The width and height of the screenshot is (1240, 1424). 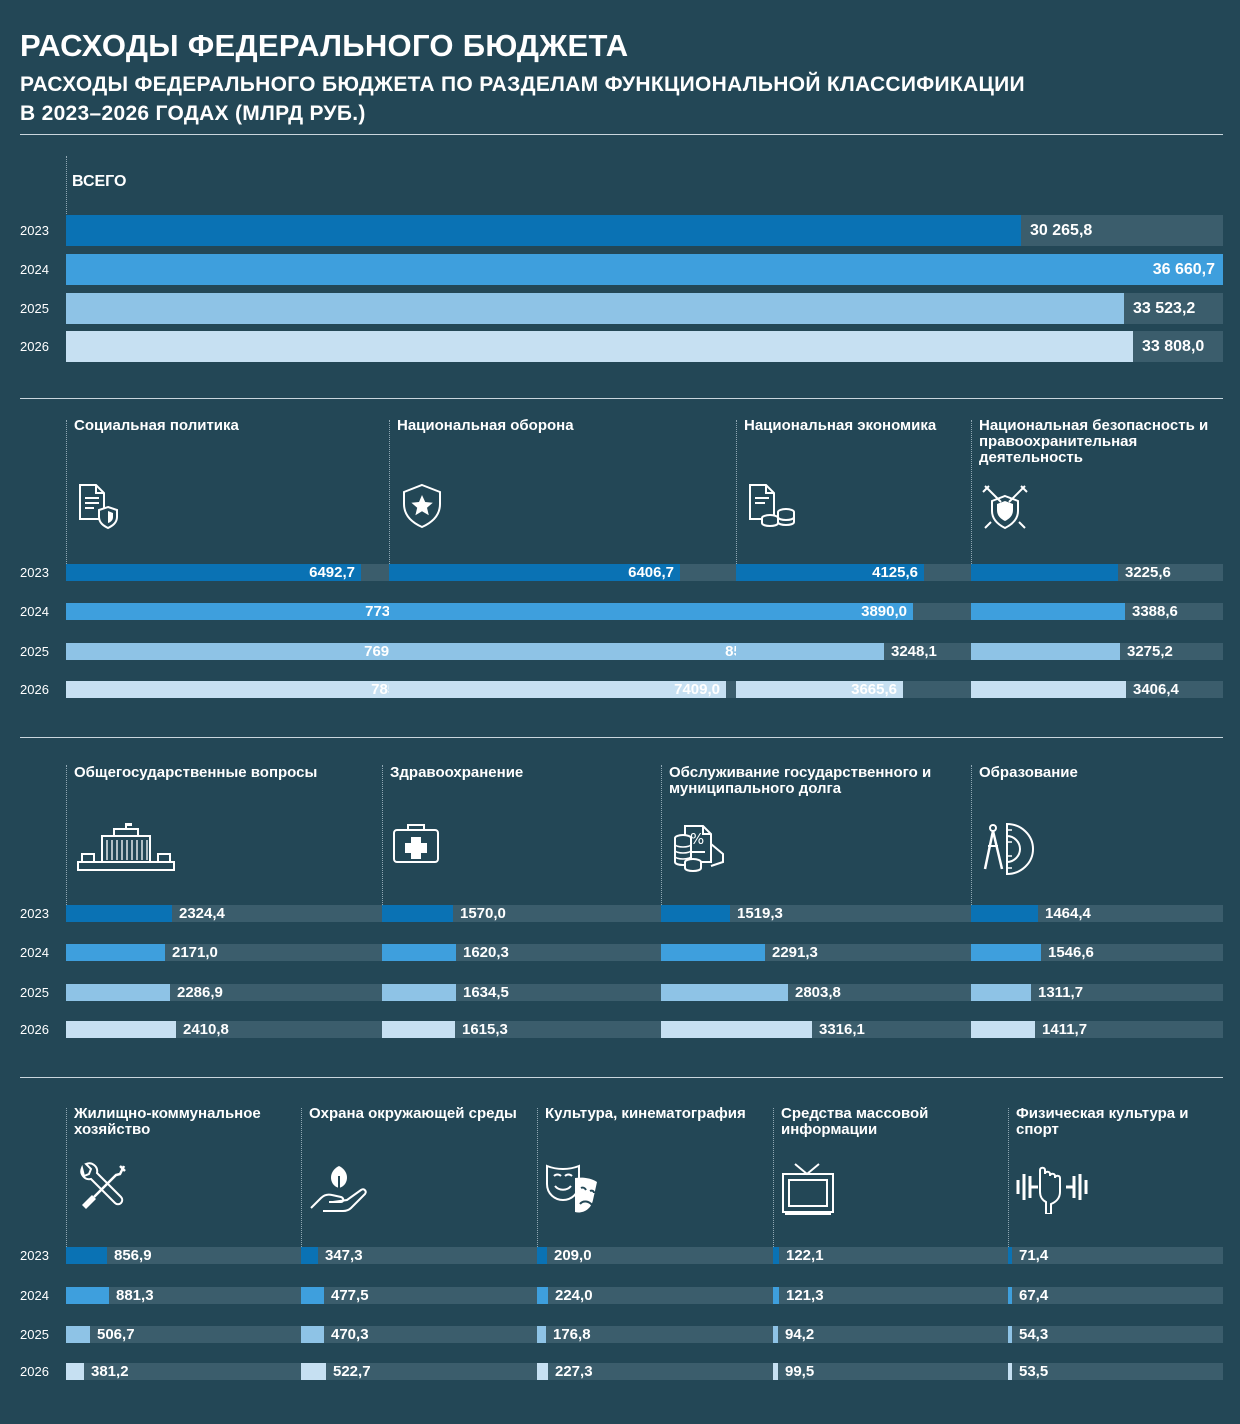 What do you see at coordinates (651, 572) in the screenshot?
I see `value-label: 6406,7` at bounding box center [651, 572].